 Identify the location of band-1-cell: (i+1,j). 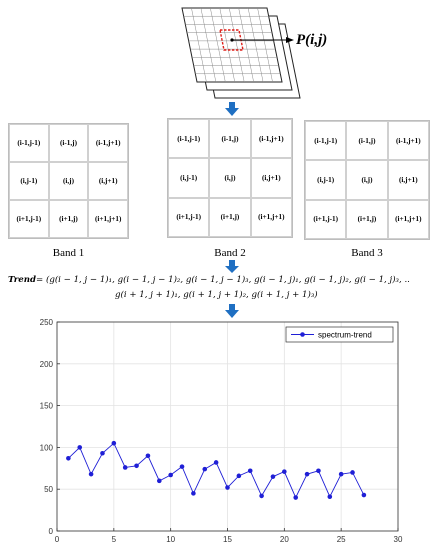
(68, 219).